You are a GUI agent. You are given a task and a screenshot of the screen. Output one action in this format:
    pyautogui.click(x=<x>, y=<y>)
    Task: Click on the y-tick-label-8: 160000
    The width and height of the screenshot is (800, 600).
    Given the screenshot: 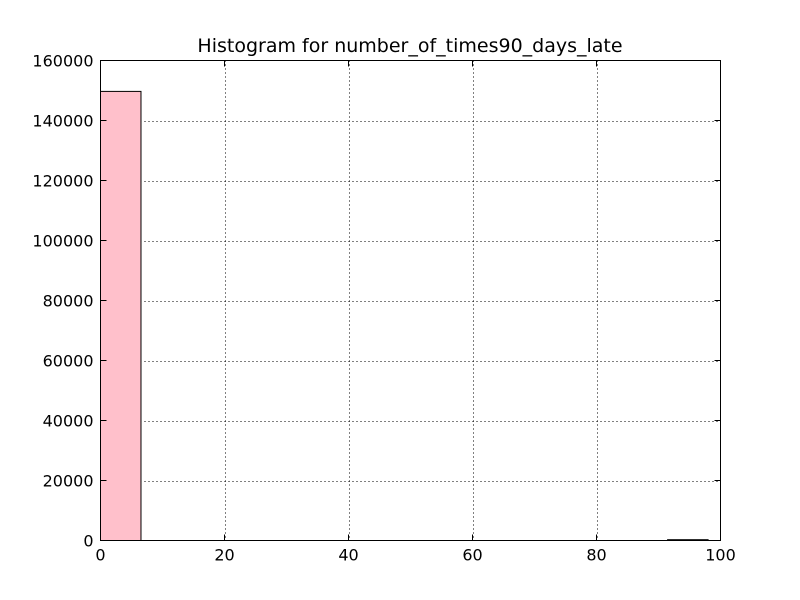 What is the action you would take?
    pyautogui.click(x=62, y=61)
    